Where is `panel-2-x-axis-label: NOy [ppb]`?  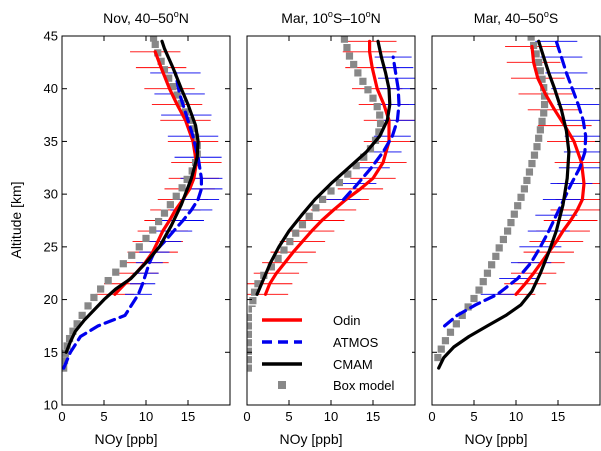 panel-2-x-axis-label: NOy [ppb] is located at coordinates (310, 439).